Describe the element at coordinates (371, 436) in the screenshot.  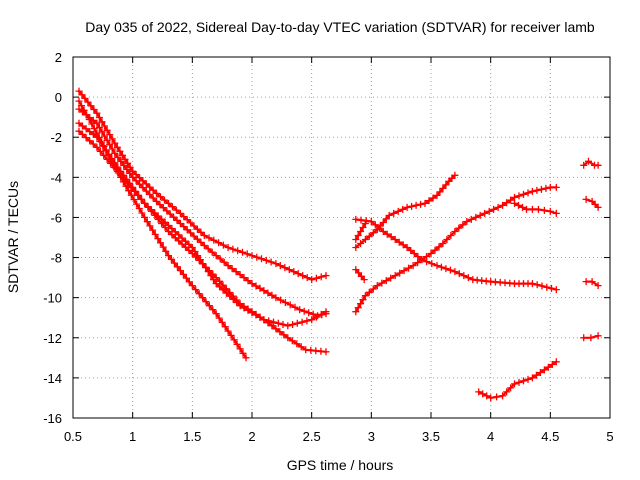
I see `x-tick-label: 3` at that location.